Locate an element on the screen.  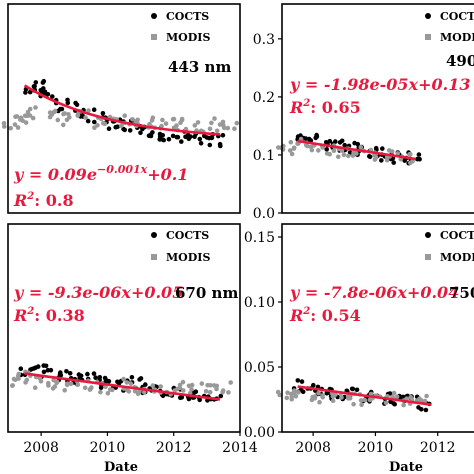
x-tick-label: 2010 is located at coordinates (108, 448).